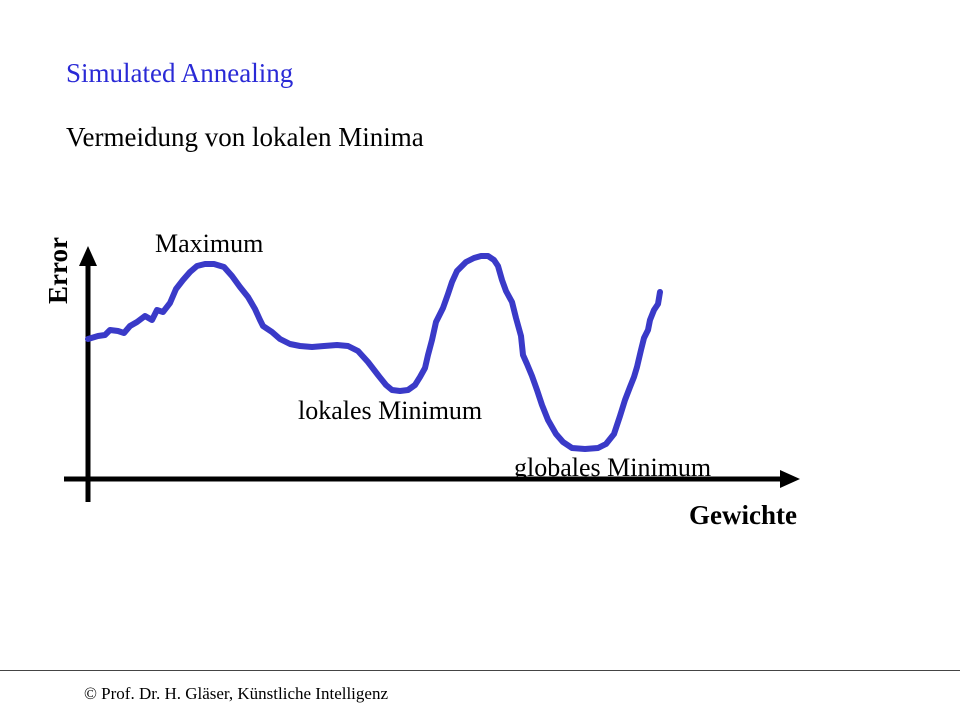  What do you see at coordinates (743, 515) in the screenshot?
I see `x-axis-label: Gewichte` at bounding box center [743, 515].